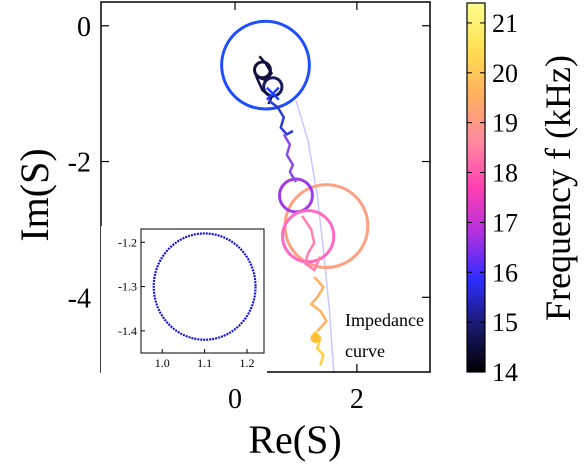  Describe the element at coordinates (127, 287) in the screenshot. I see `inset-y-tick-label: -1.3` at that location.